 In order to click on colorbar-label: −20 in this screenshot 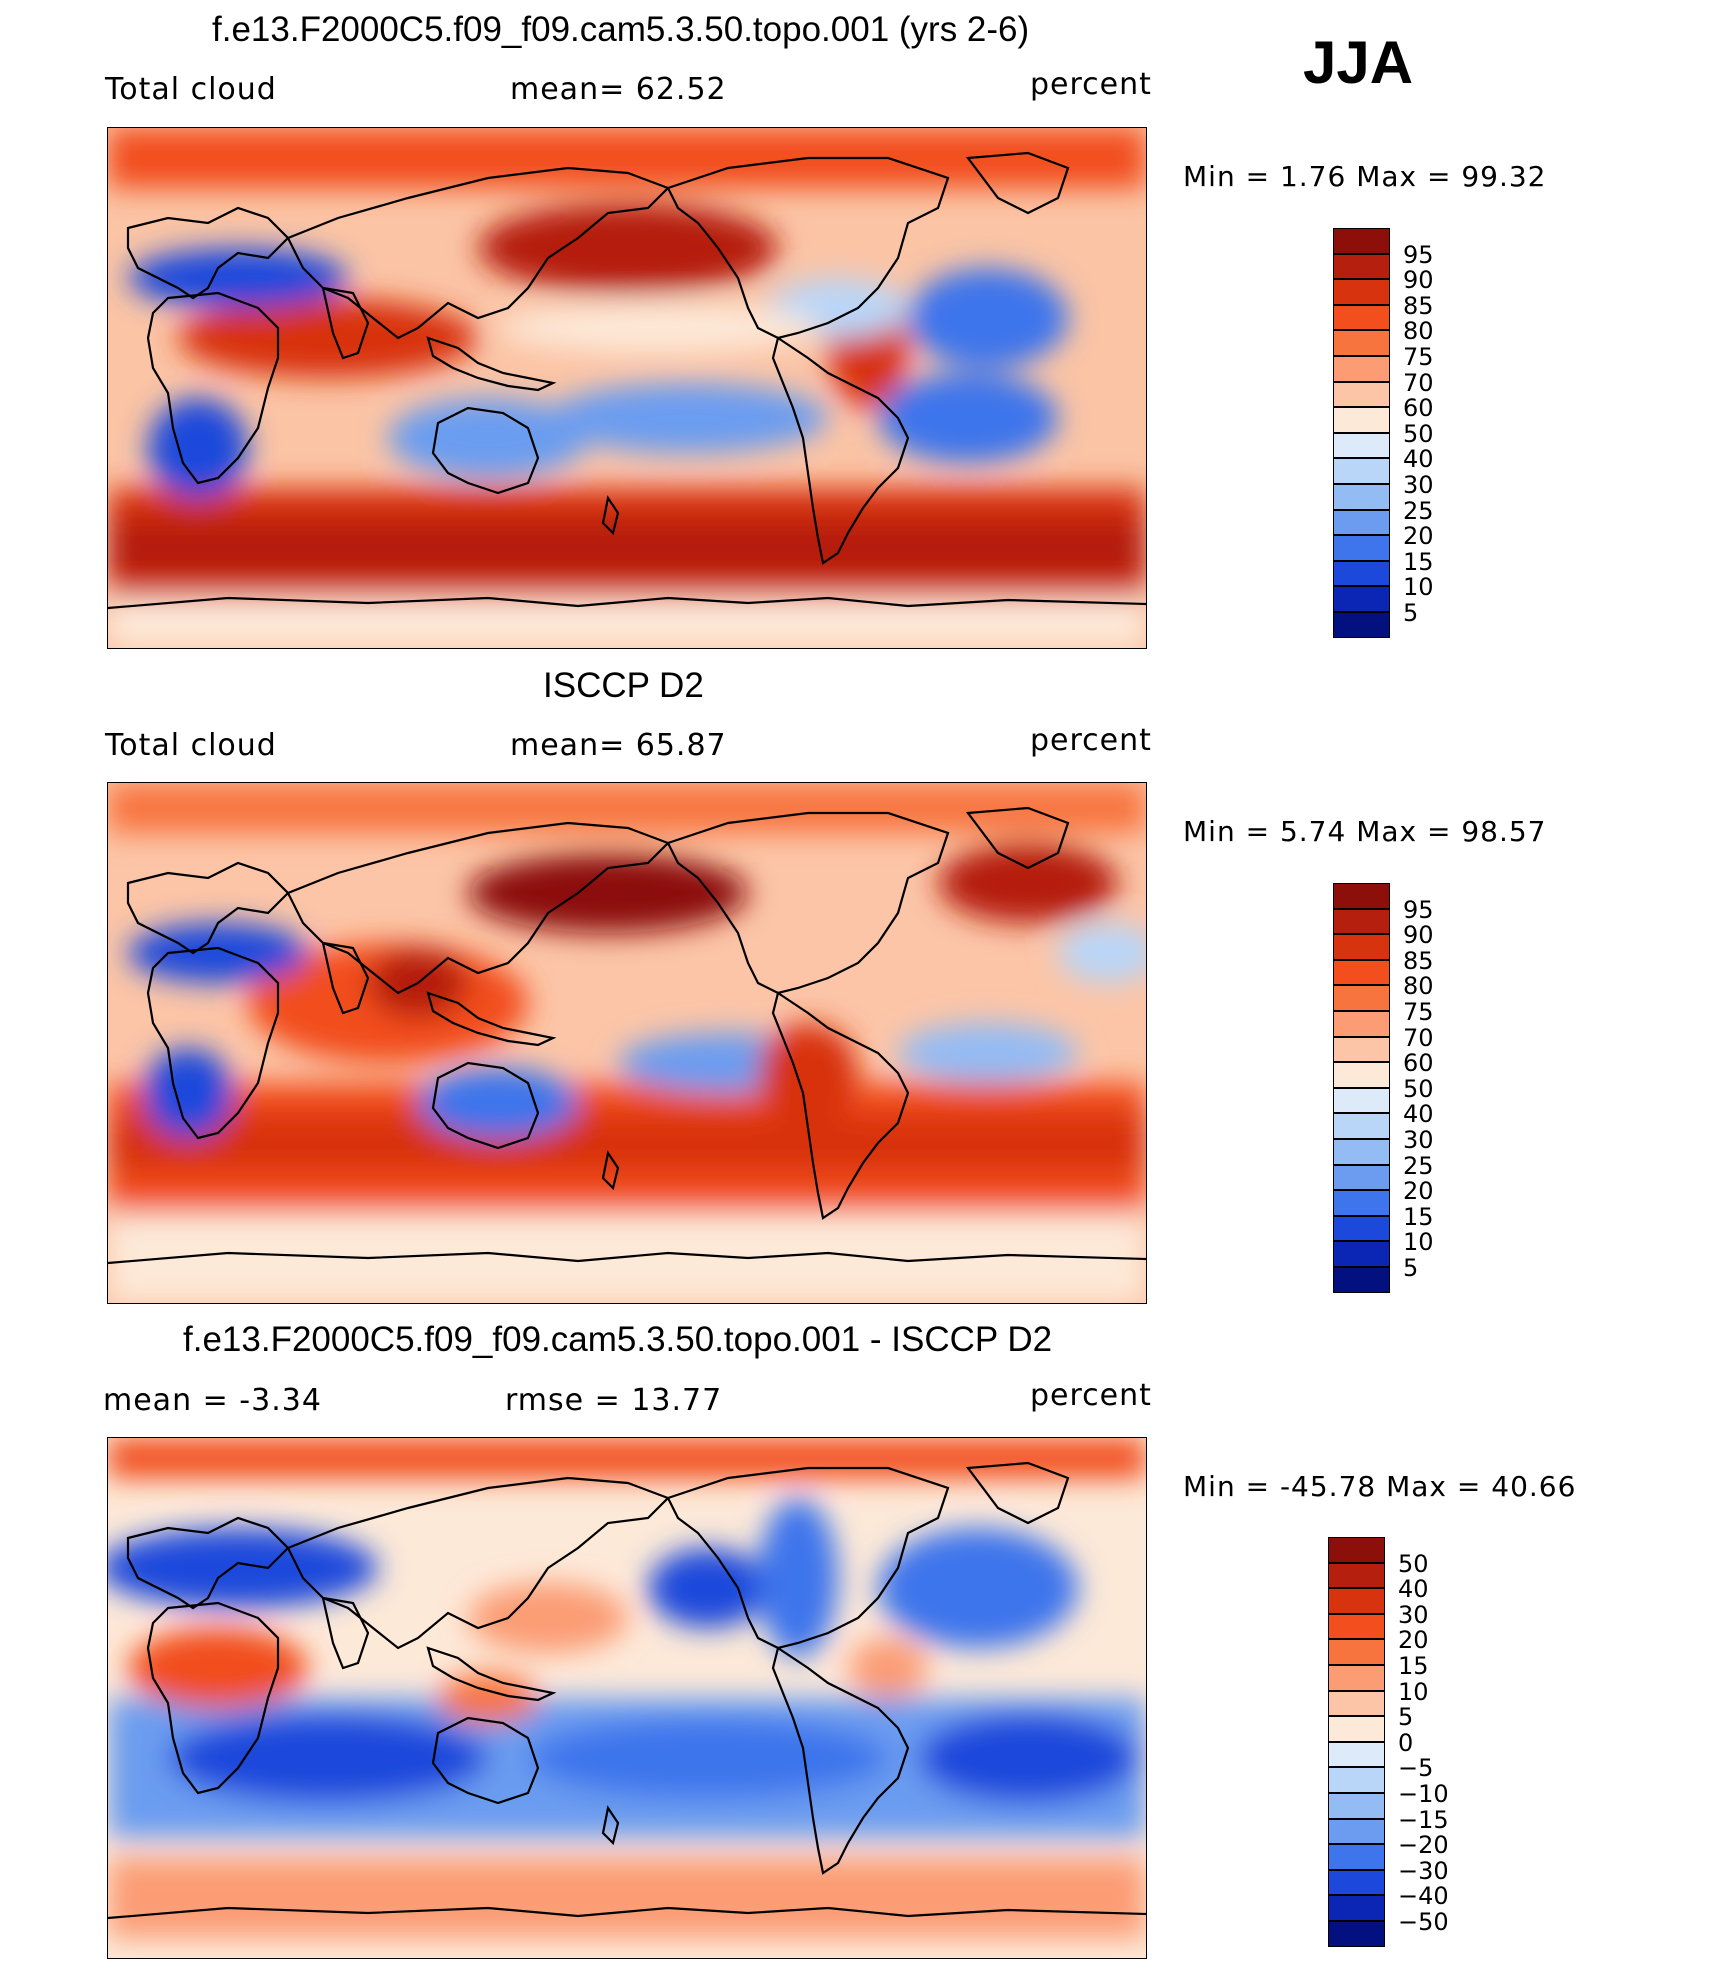, I will do `click(1423, 1845)`.